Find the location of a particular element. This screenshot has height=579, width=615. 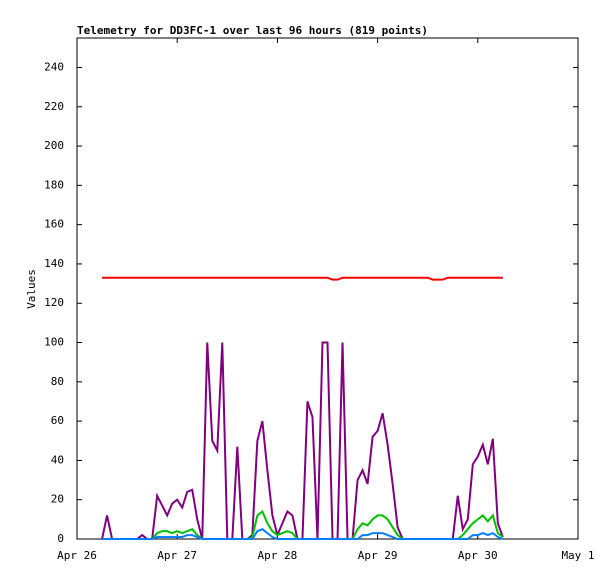

y-tick-label: 100 is located at coordinates (54, 342).